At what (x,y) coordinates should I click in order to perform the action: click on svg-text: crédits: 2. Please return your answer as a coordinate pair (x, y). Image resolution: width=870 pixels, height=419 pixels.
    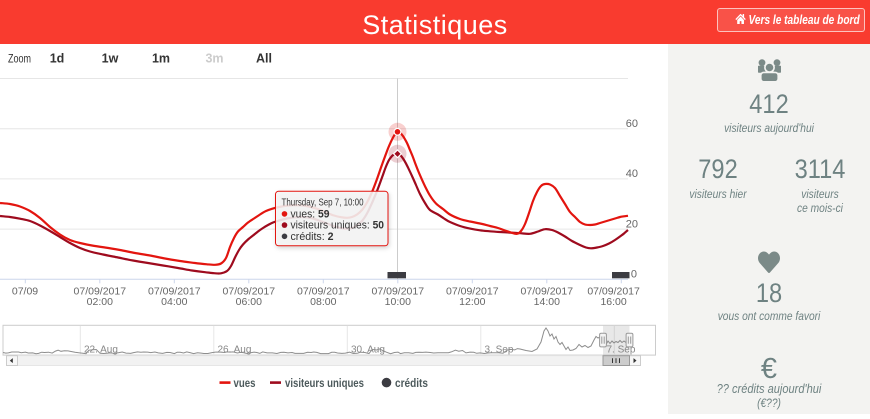
    Looking at the image, I should click on (312, 237).